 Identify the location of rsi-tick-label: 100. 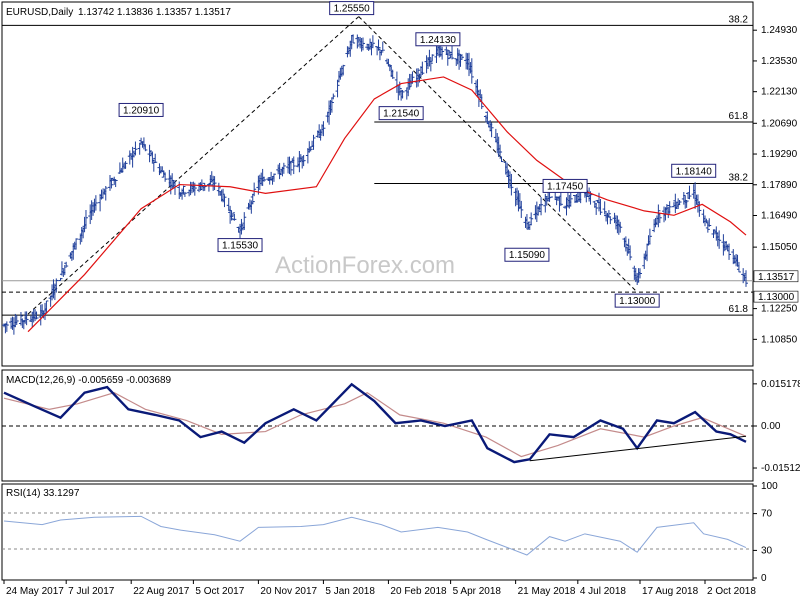
(769, 486).